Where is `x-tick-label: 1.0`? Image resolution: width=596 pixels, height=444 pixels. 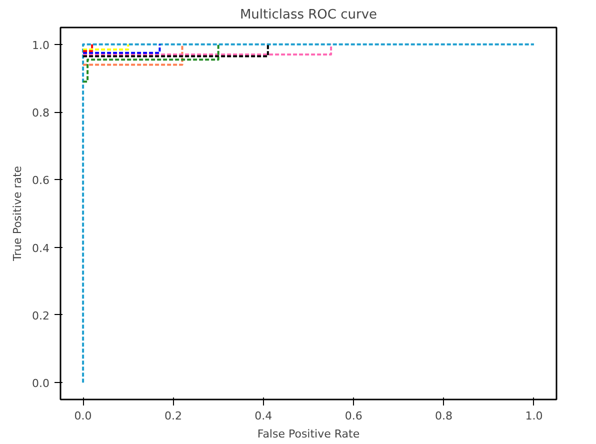
x-tick-label: 1.0 is located at coordinates (534, 416).